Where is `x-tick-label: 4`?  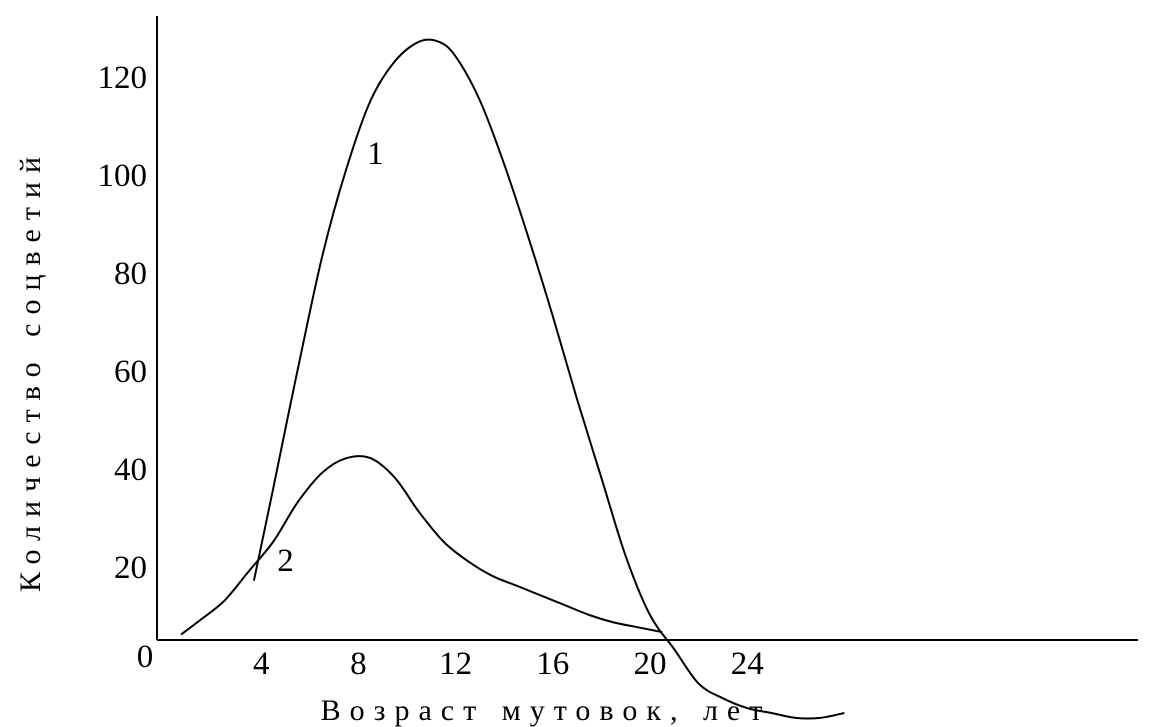
x-tick-label: 4 is located at coordinates (261, 664).